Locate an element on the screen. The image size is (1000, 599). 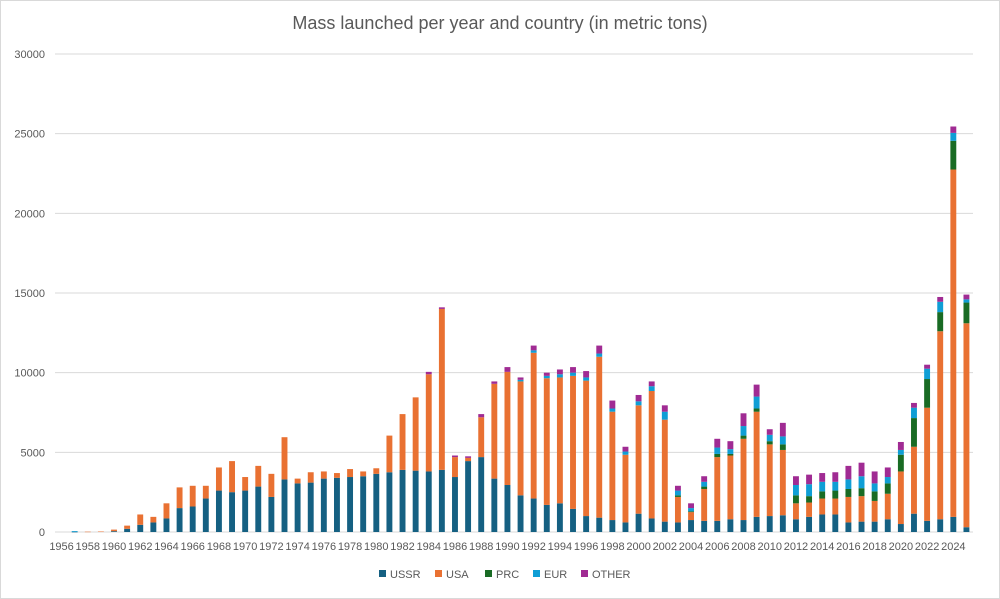
x-tick-label: 2016 is located at coordinates (848, 547).